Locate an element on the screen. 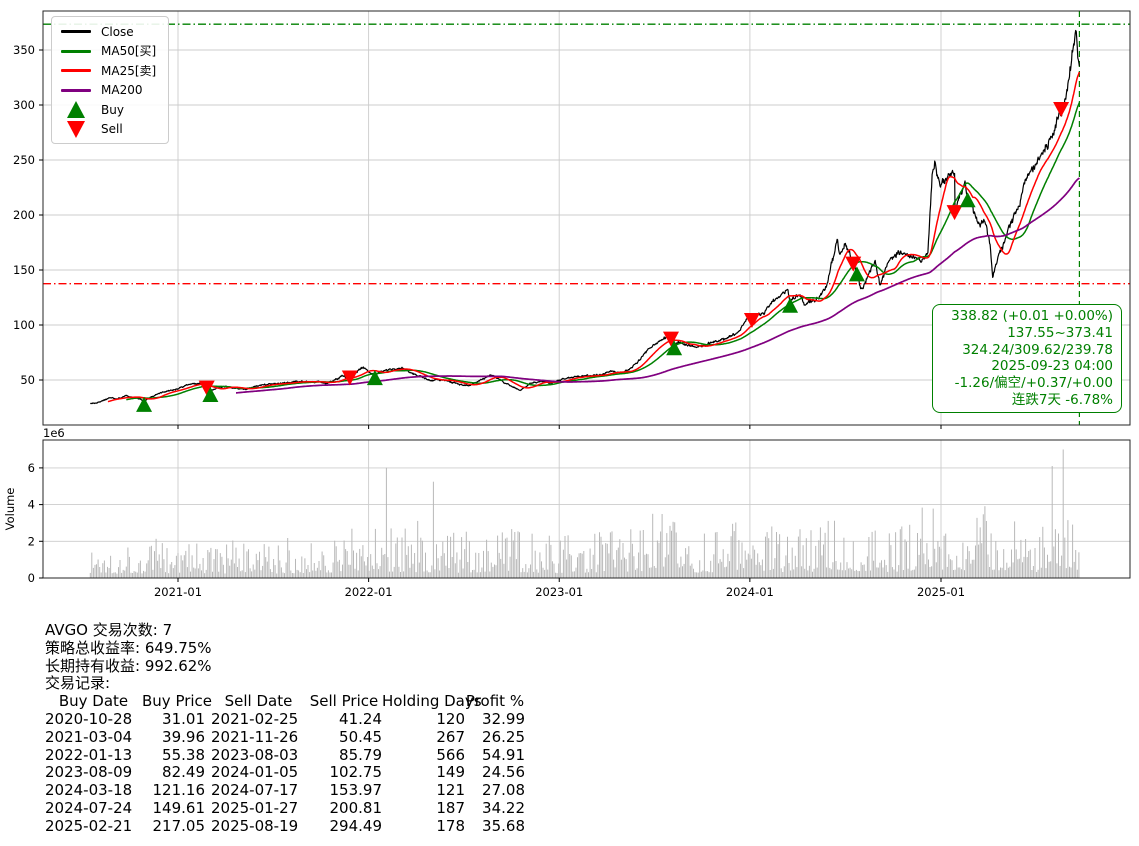  hold-return-line: 长期持有收益: 992.62% is located at coordinates (128, 665).